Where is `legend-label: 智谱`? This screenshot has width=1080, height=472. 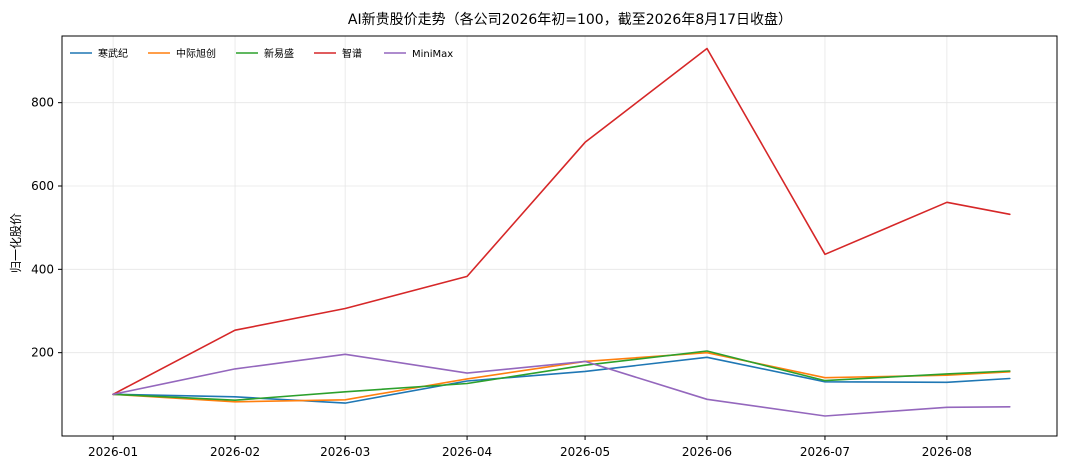 legend-label: 智谱 is located at coordinates (352, 53).